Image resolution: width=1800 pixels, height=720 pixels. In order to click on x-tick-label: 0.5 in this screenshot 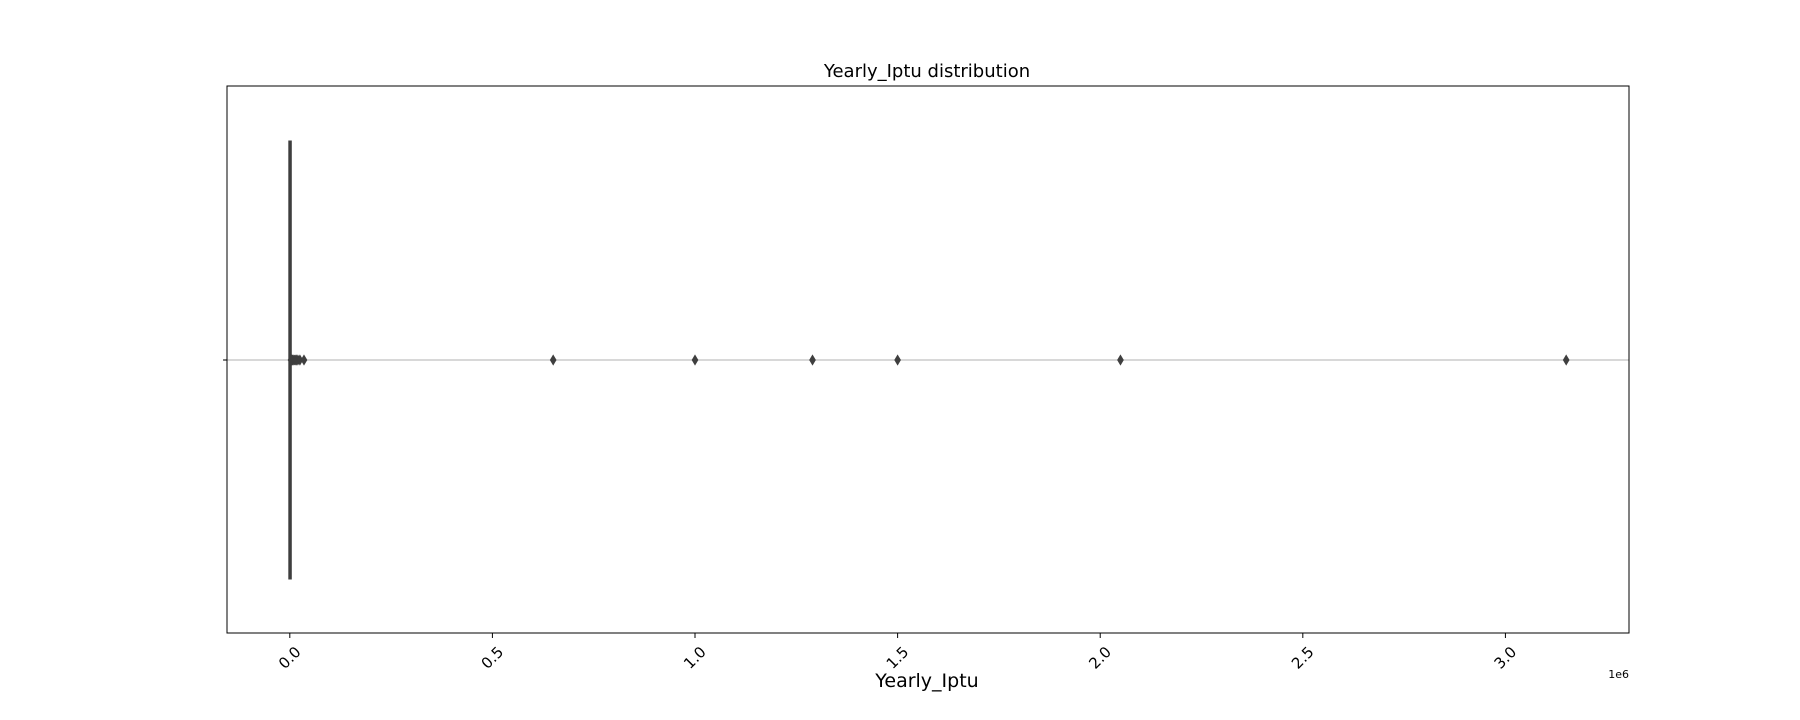, I will do `click(493, 658)`.